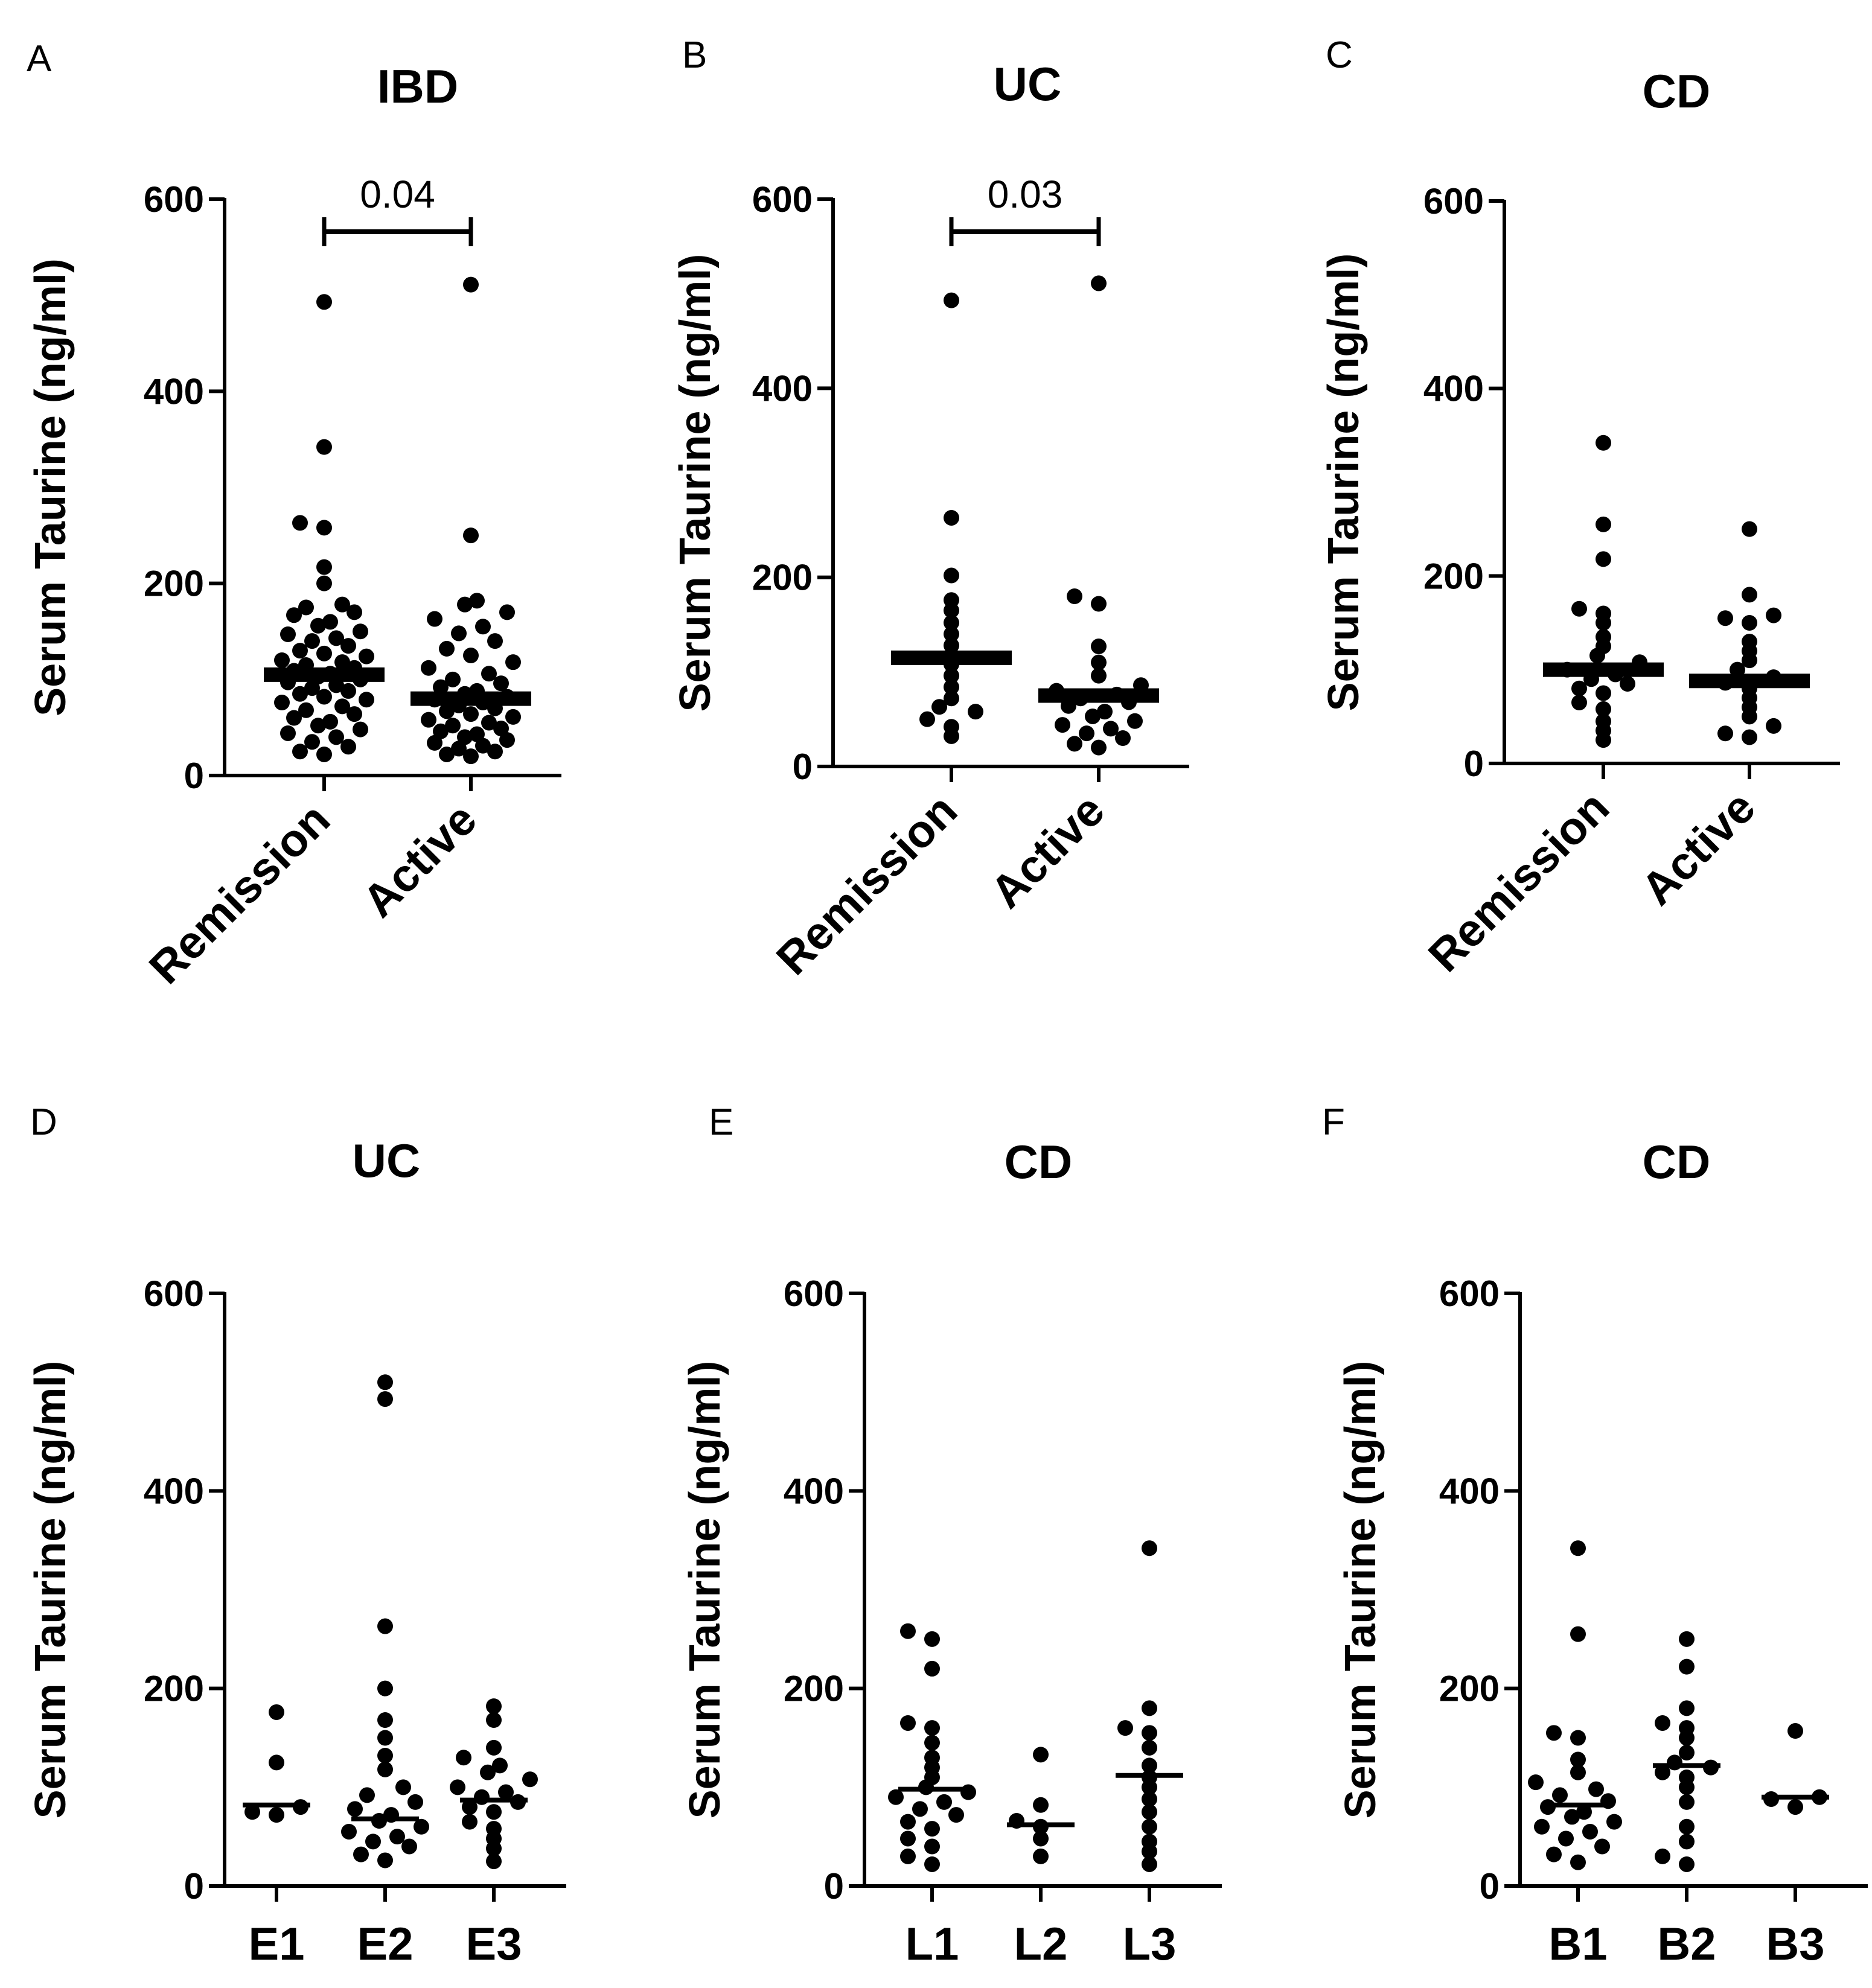  What do you see at coordinates (694, 55) in the screenshot?
I see `panel-letter: B` at bounding box center [694, 55].